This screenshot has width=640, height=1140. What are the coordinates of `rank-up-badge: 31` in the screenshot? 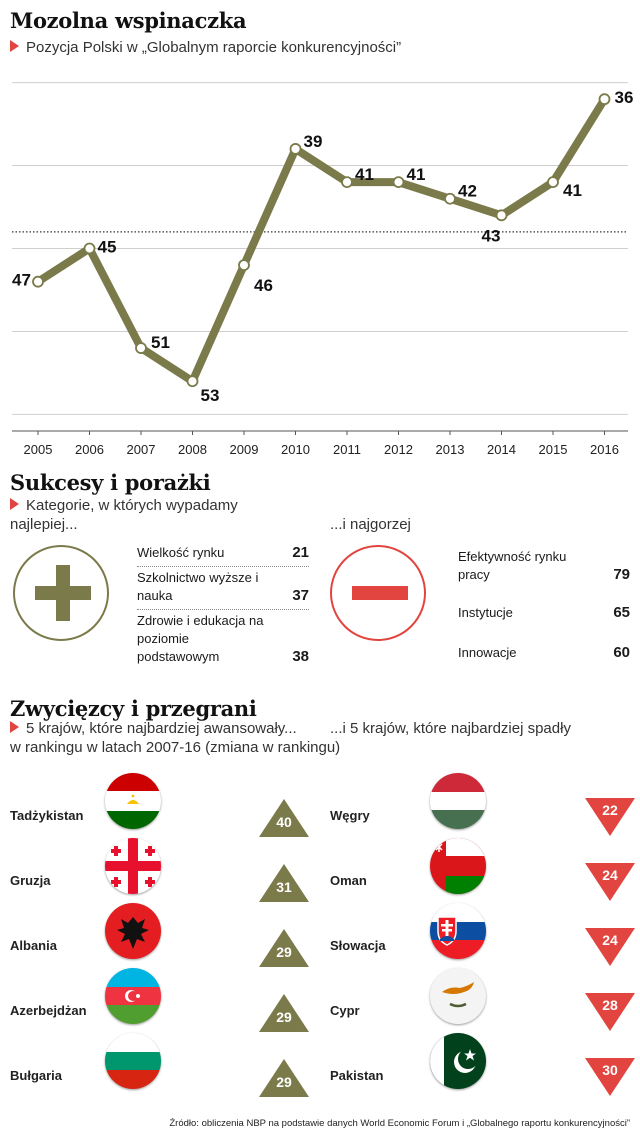 It's located at (284, 883).